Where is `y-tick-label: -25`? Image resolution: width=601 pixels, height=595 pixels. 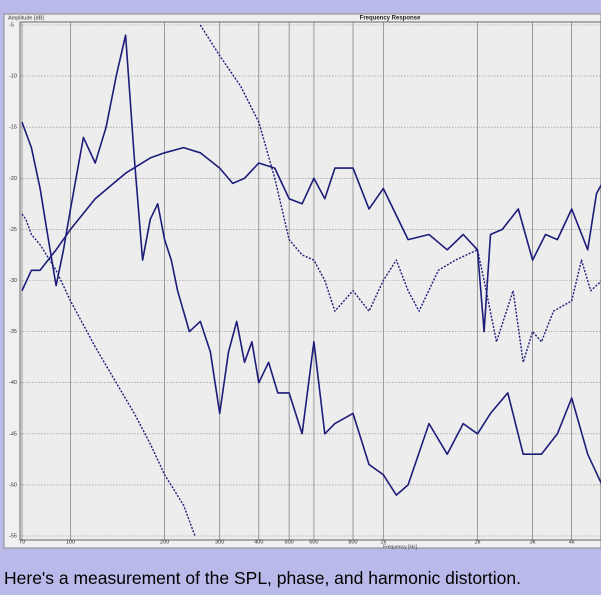
y-tick-label: -25 is located at coordinates (13, 230).